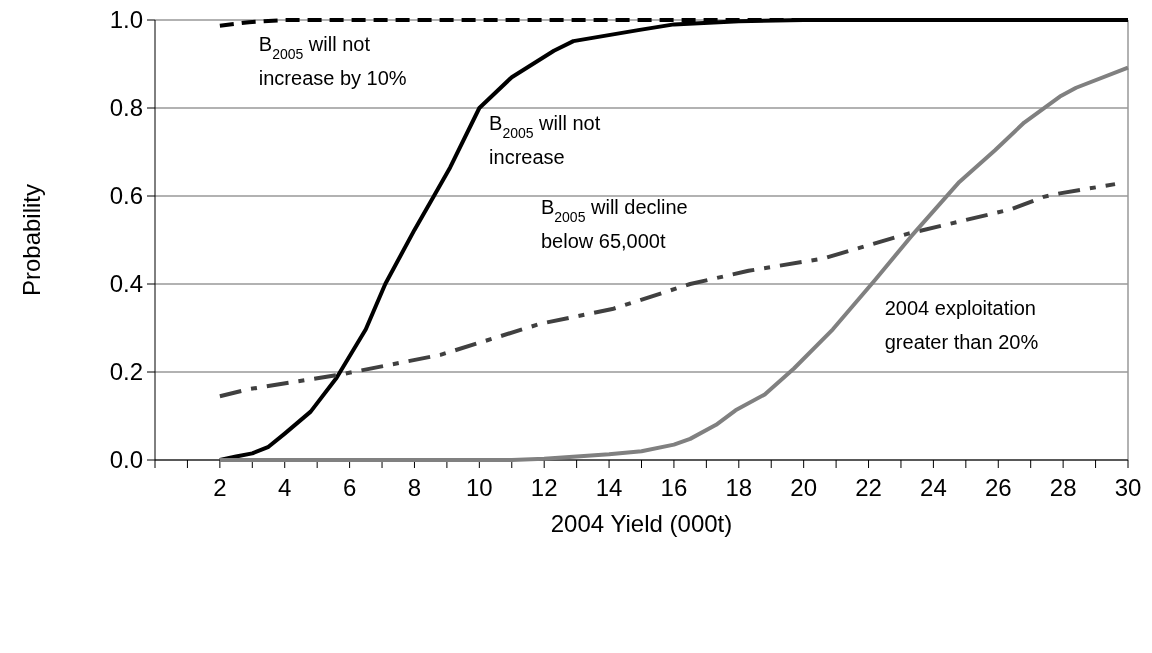 Image resolution: width=1152 pixels, height=653 pixels. I want to click on y-tick-label: 0.2, so click(126, 372).